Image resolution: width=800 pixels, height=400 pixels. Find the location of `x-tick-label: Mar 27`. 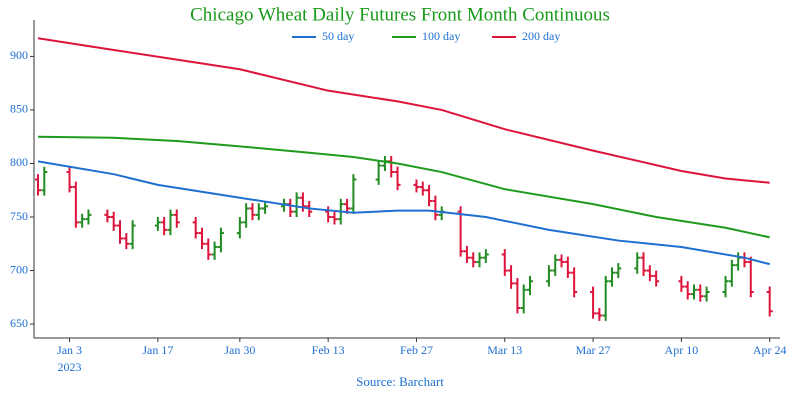

x-tick-label: Mar 27 is located at coordinates (593, 350).